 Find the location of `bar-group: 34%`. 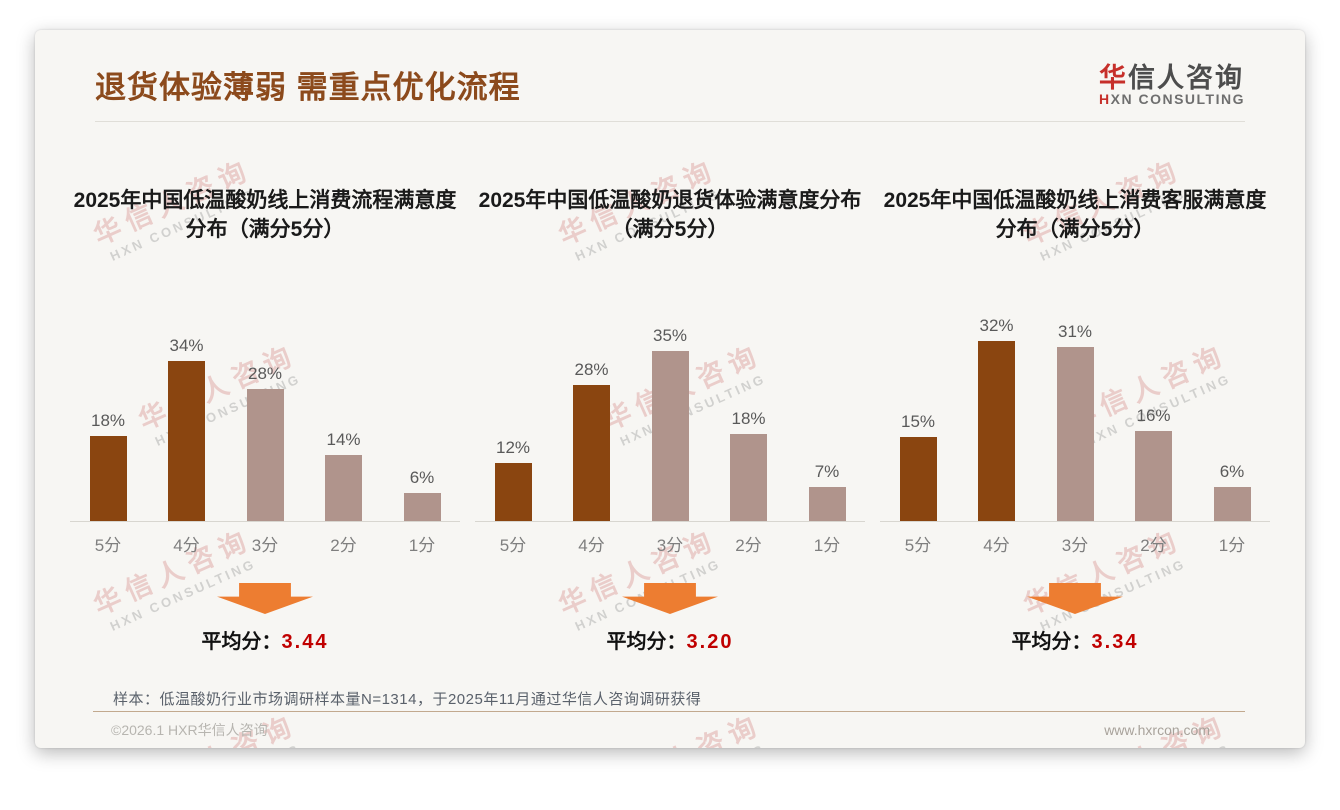

bar-group: 34% is located at coordinates (187, 428).